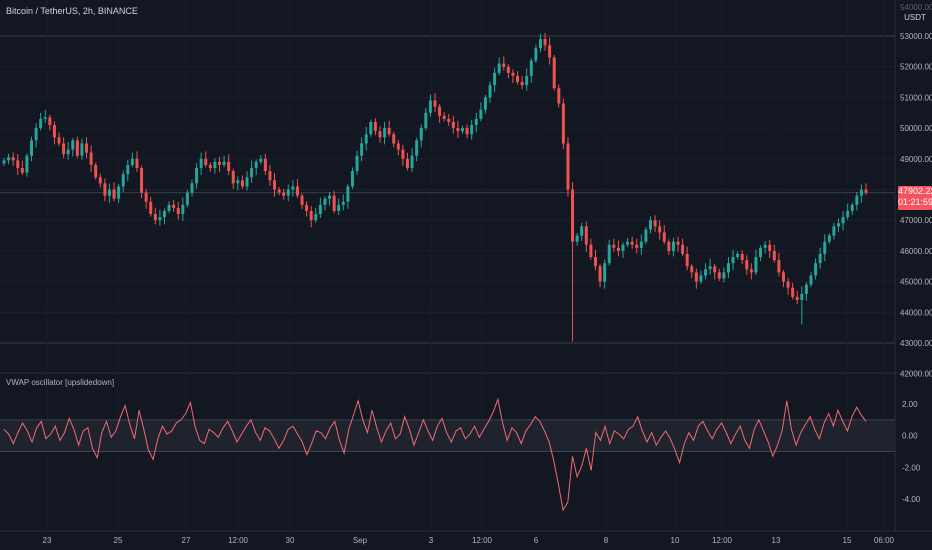 This screenshot has height=550, width=932. I want to click on time-tick-label: 13, so click(776, 540).